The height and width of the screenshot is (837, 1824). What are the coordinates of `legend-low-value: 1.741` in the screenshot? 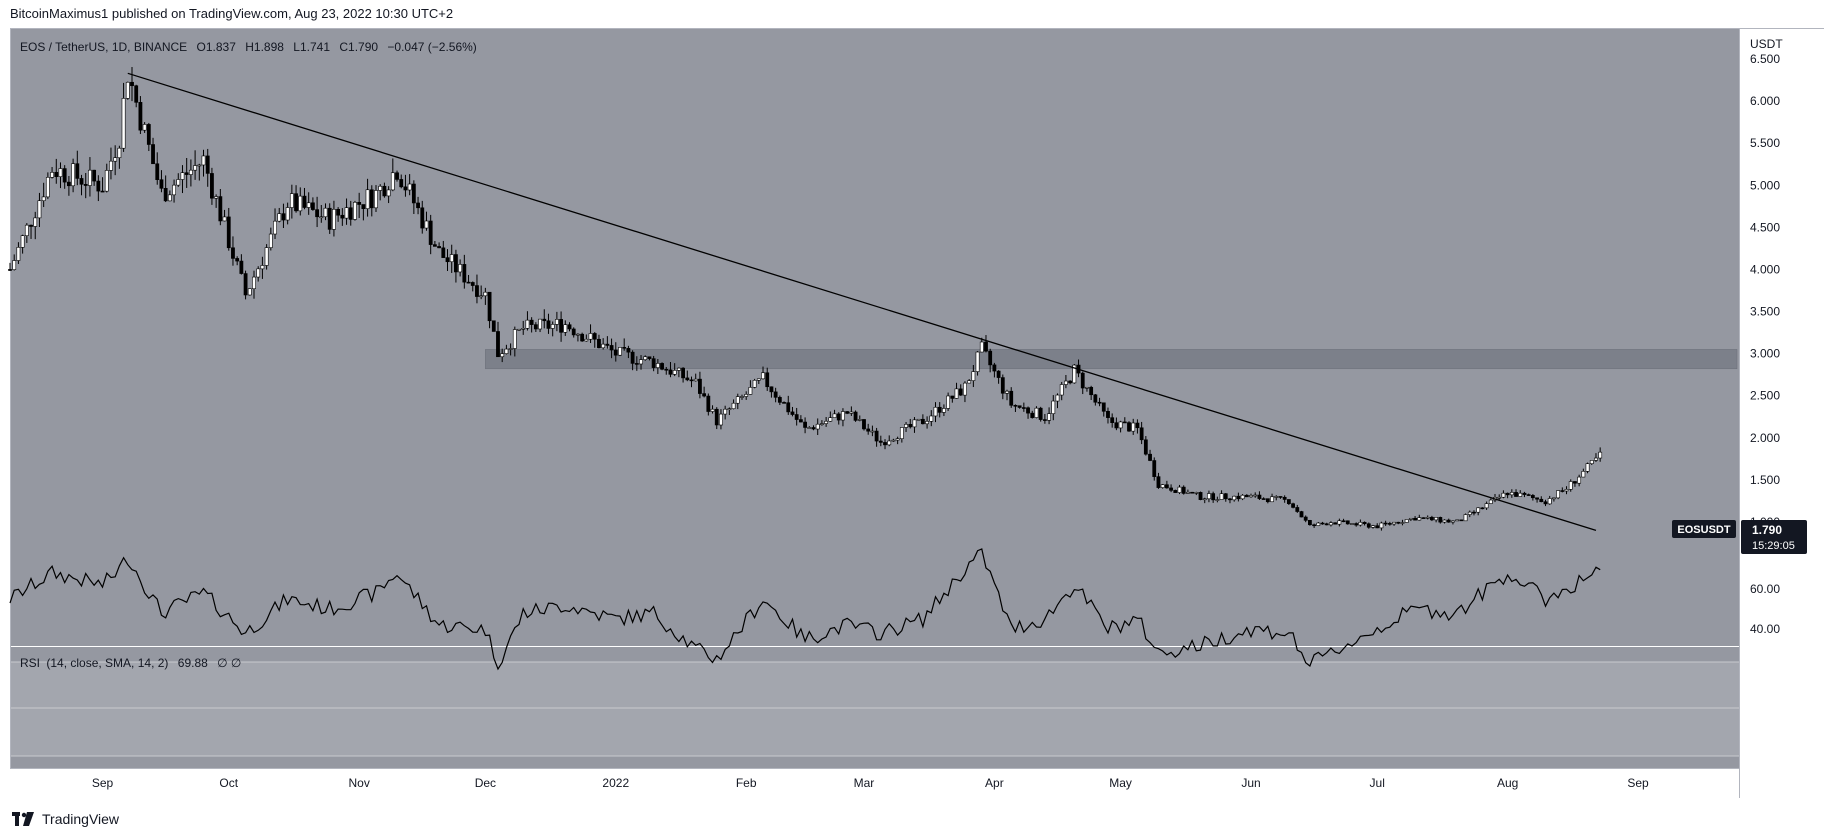 It's located at (315, 47).